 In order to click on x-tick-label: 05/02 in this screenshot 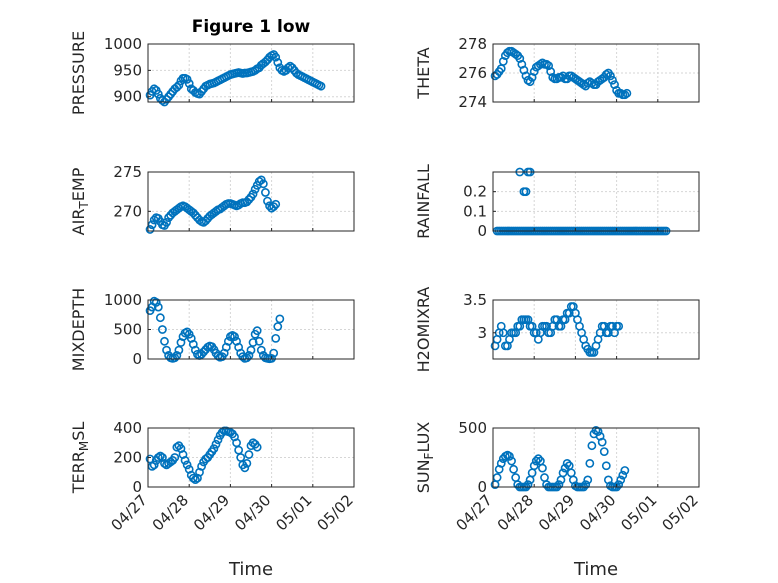, I will do `click(335, 512)`.